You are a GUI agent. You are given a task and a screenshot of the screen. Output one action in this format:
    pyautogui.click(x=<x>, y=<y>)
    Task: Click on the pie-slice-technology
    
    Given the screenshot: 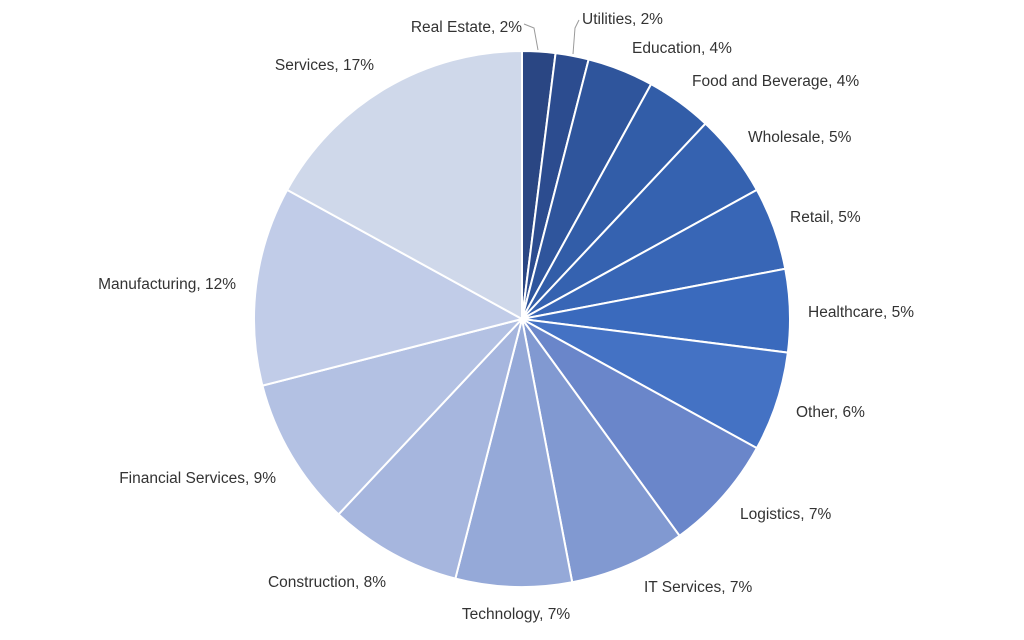 What is the action you would take?
    pyautogui.click(x=514, y=453)
    